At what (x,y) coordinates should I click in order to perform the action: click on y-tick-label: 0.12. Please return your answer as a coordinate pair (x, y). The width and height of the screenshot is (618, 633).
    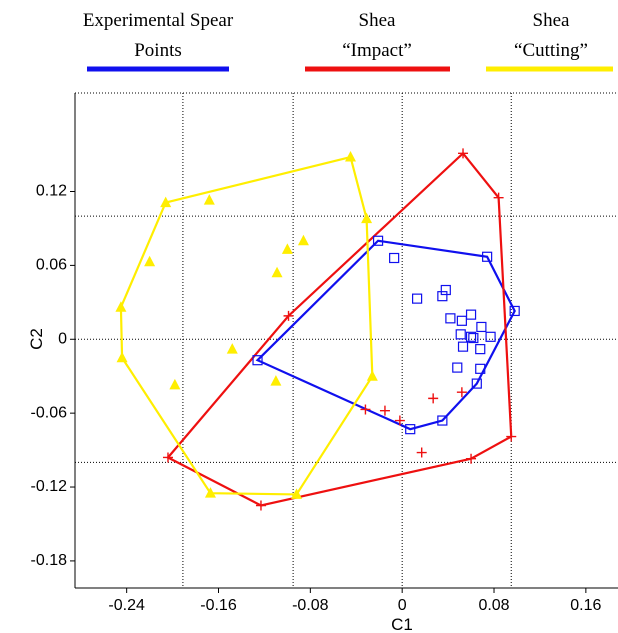
    Looking at the image, I should click on (51, 191).